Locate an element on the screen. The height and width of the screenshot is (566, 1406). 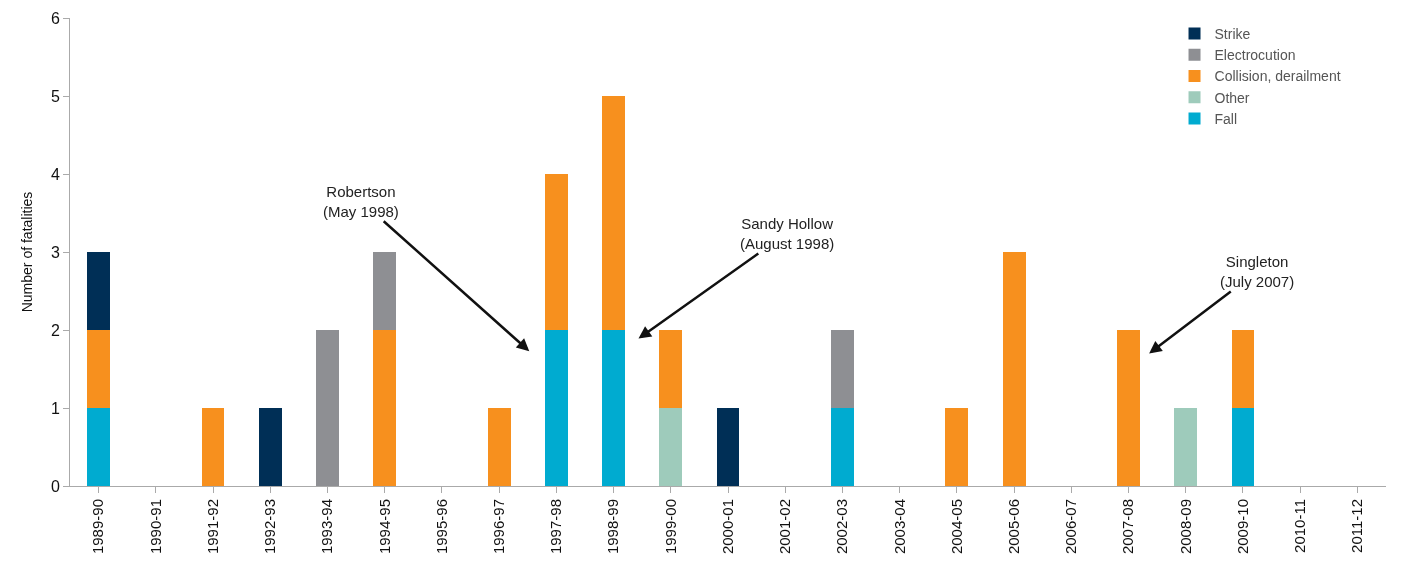
y-tick-label: 6 is located at coordinates (55, 18).